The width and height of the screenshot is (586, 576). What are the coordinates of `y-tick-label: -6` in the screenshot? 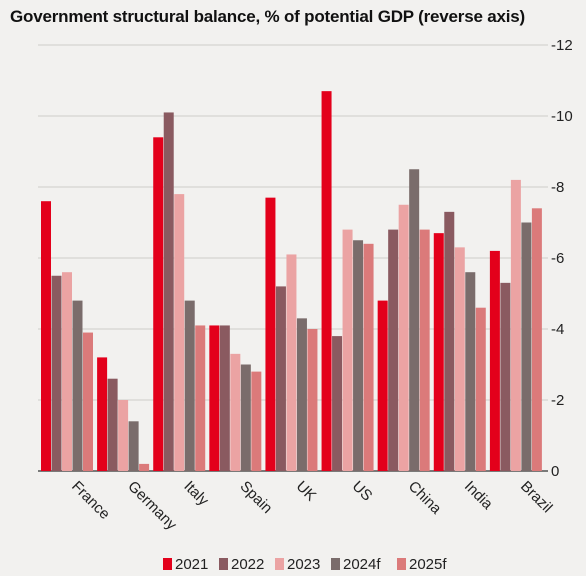 It's located at (557, 258).